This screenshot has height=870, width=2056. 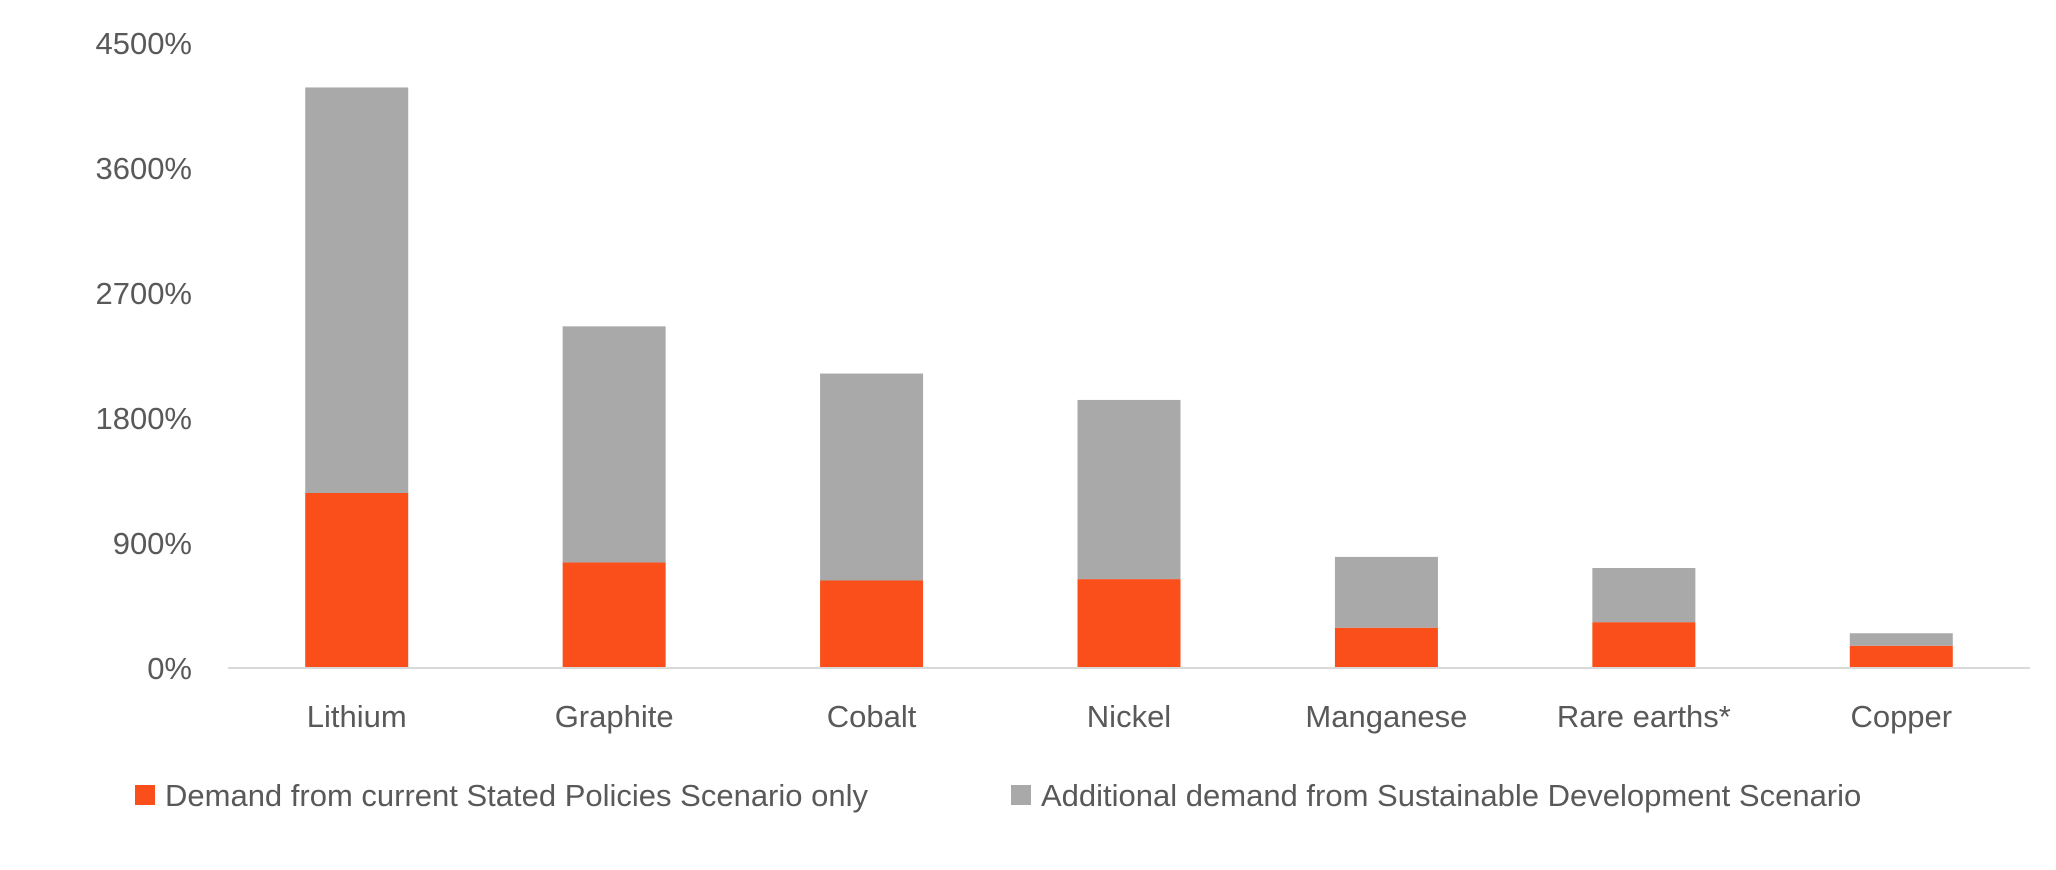 What do you see at coordinates (143, 356) in the screenshot?
I see `y-axis-ticks: 0% 900% 1800% 2700% 3600% 4500%` at bounding box center [143, 356].